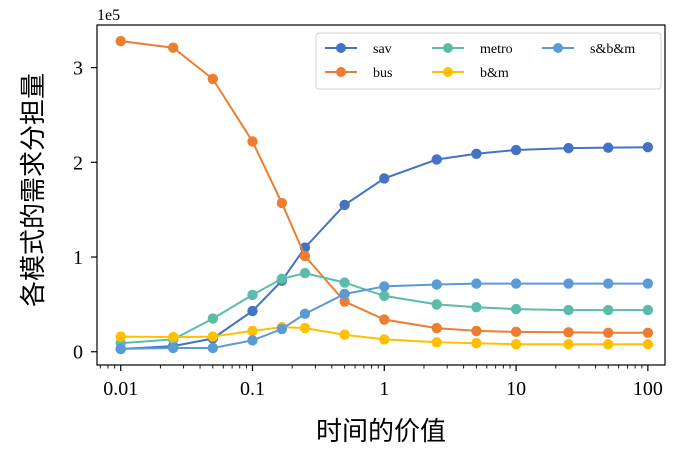  I want to click on legend-marker-bus, so click(341, 72).